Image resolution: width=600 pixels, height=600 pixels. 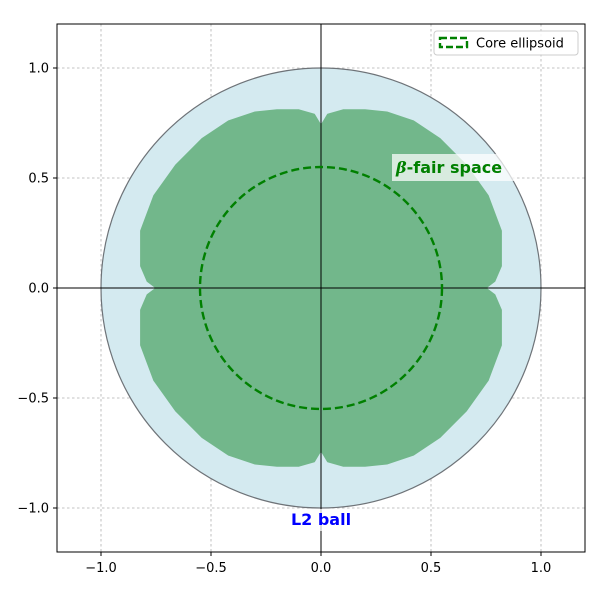 I want to click on y-tick-label: 0.5, so click(x=38, y=179).